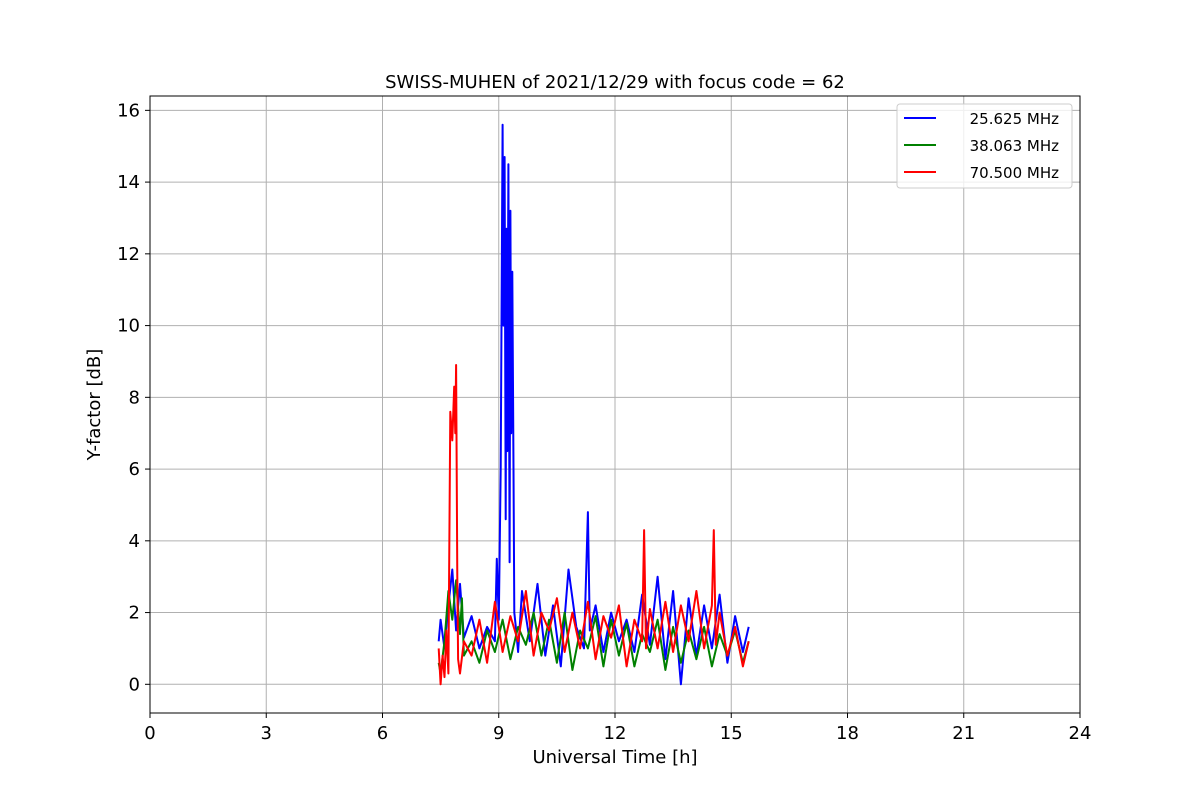  Describe the element at coordinates (731, 733) in the screenshot. I see `x-tick-label: 15` at that location.